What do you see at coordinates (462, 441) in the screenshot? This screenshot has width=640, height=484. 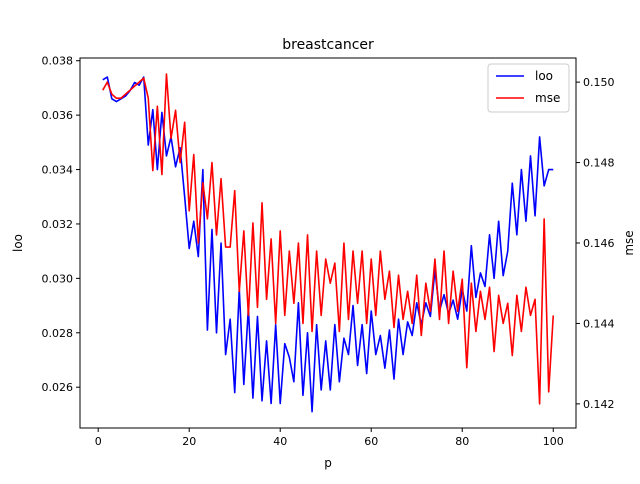 I see `x-tick-label: 80` at bounding box center [462, 441].